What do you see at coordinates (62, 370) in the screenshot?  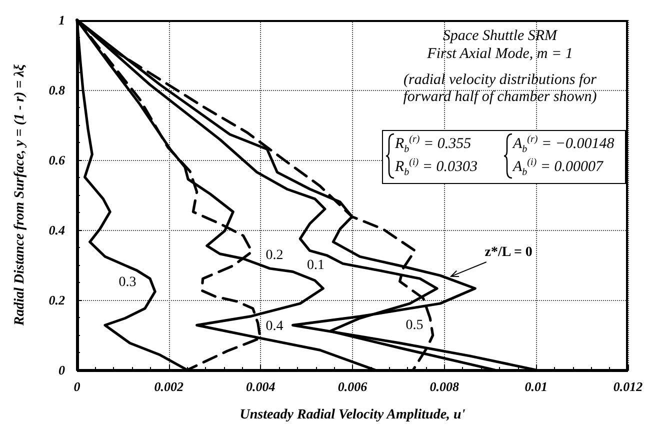 I see `y-tick-label: 0` at bounding box center [62, 370].